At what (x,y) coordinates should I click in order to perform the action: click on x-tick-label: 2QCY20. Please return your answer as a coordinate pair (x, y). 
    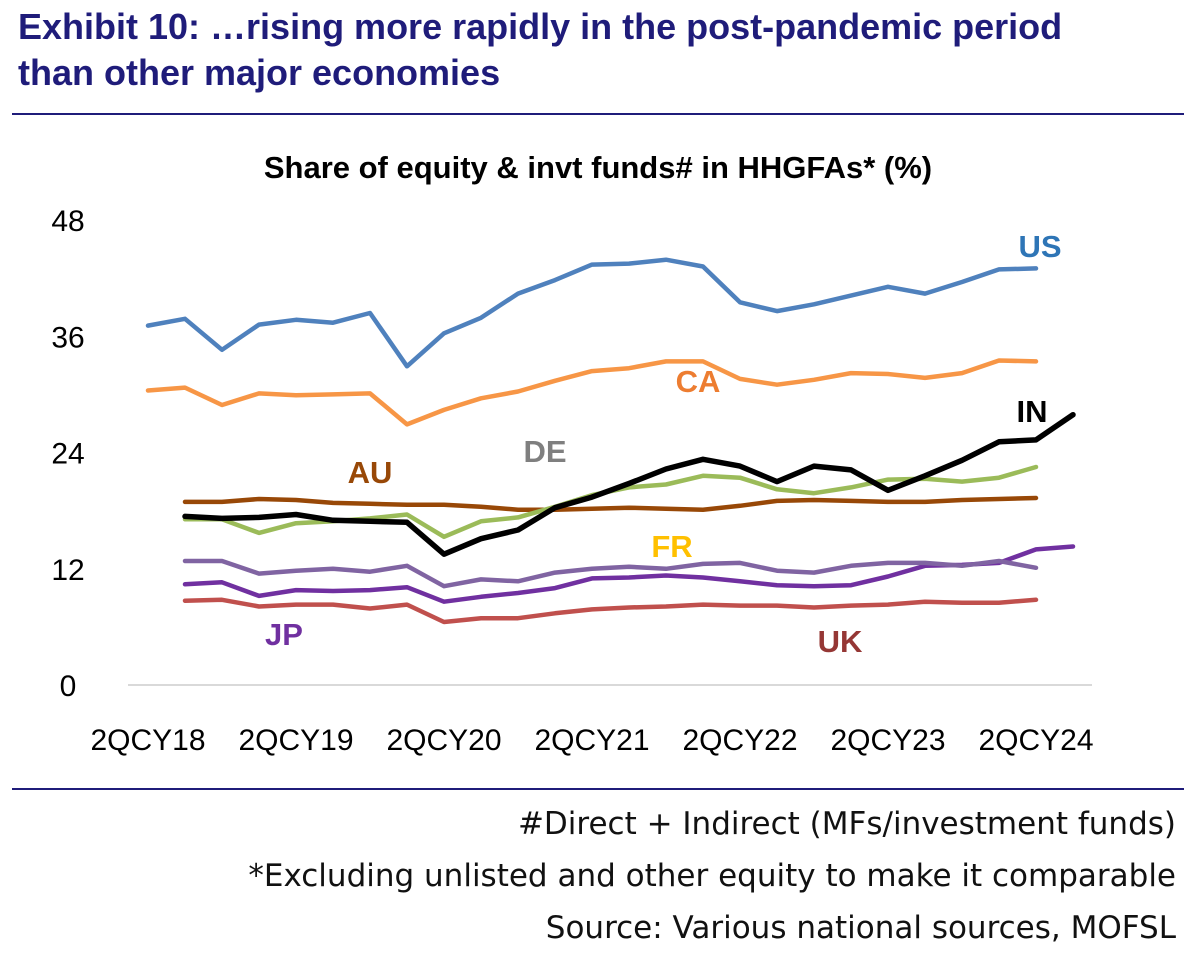
    Looking at the image, I should click on (443, 740).